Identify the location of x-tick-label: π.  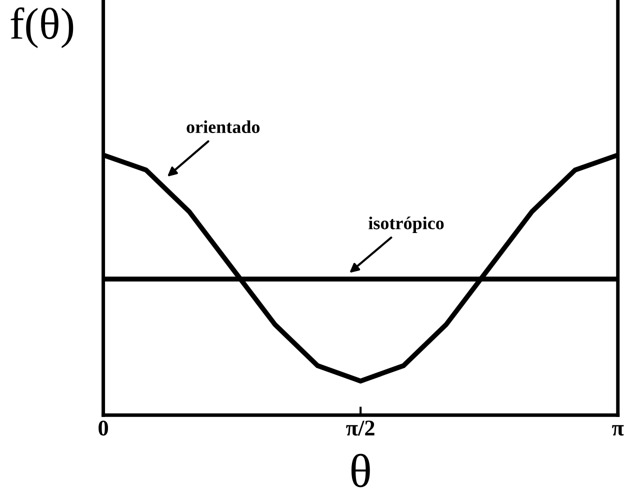
(618, 430).